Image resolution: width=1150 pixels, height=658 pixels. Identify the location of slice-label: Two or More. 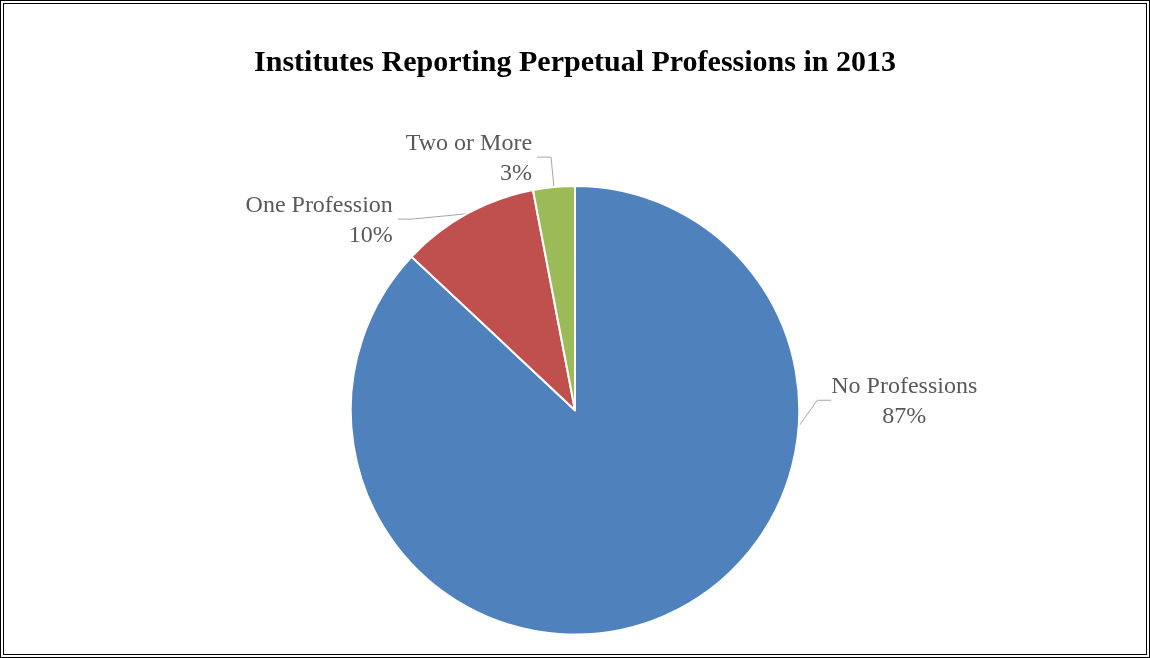
(469, 142).